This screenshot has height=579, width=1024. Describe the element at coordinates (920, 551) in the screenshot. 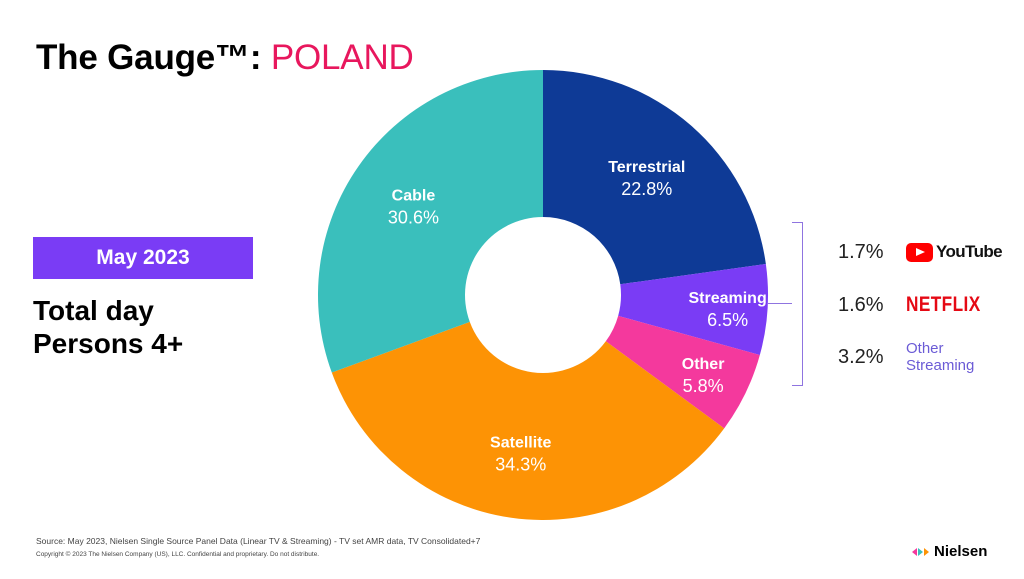

I see `nielsen-mark-icon` at that location.